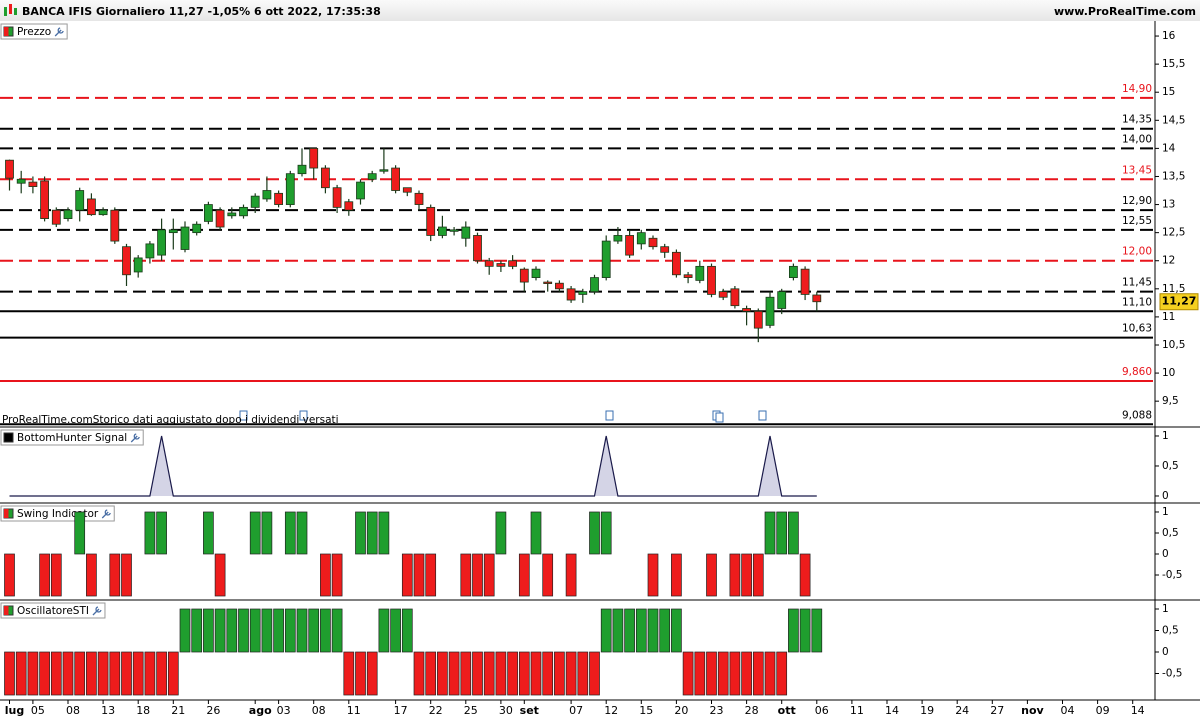 The image size is (1200, 720). I want to click on x-tick-label: 26, so click(213, 710).